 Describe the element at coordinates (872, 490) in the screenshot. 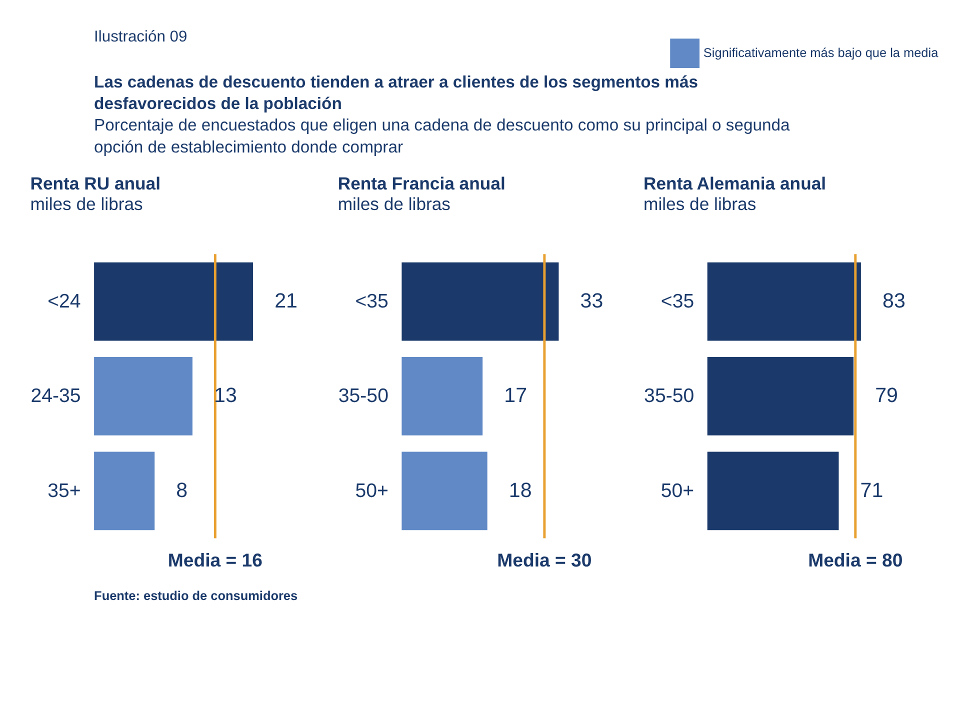

I see `data-label: 71` at that location.